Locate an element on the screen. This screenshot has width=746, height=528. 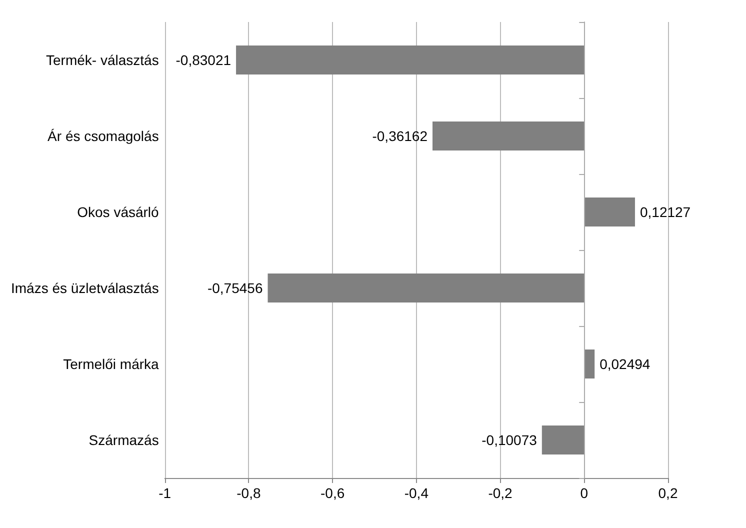
x-tick-label: -1 is located at coordinates (165, 493).